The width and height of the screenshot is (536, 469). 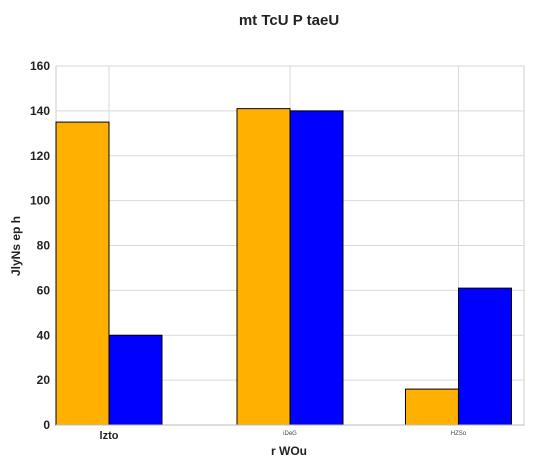 I want to click on x-tick-label: lzto, so click(x=109, y=436).